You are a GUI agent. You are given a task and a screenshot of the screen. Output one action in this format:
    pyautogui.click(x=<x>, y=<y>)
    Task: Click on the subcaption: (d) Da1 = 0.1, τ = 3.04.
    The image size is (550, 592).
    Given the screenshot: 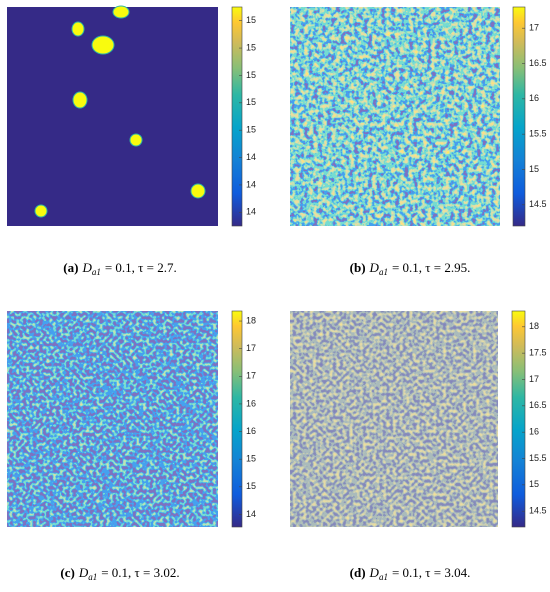 What is the action you would take?
    pyautogui.click(x=410, y=573)
    